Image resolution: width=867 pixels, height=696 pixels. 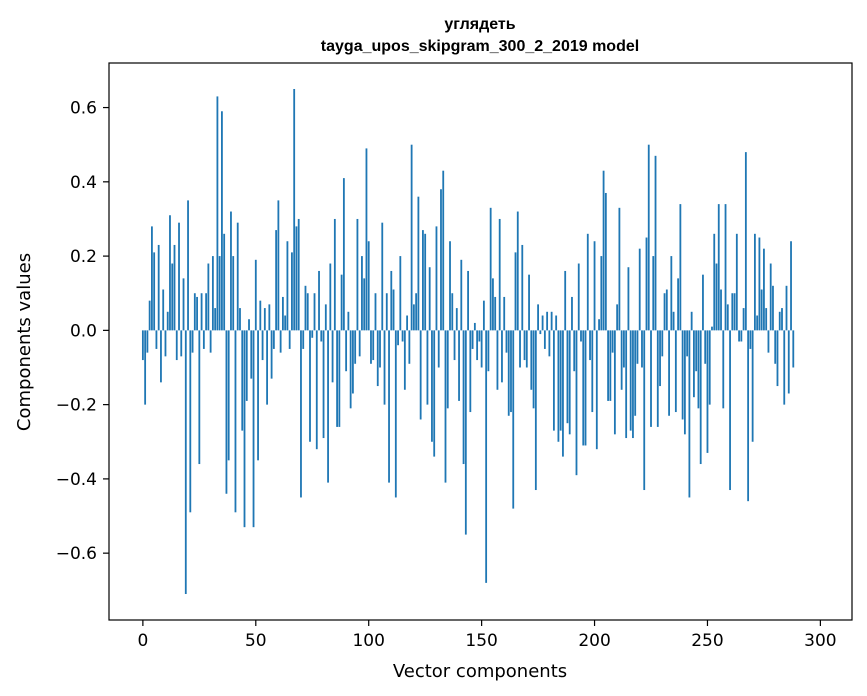 I want to click on y-tick-label: −0.6, so click(x=76, y=554).